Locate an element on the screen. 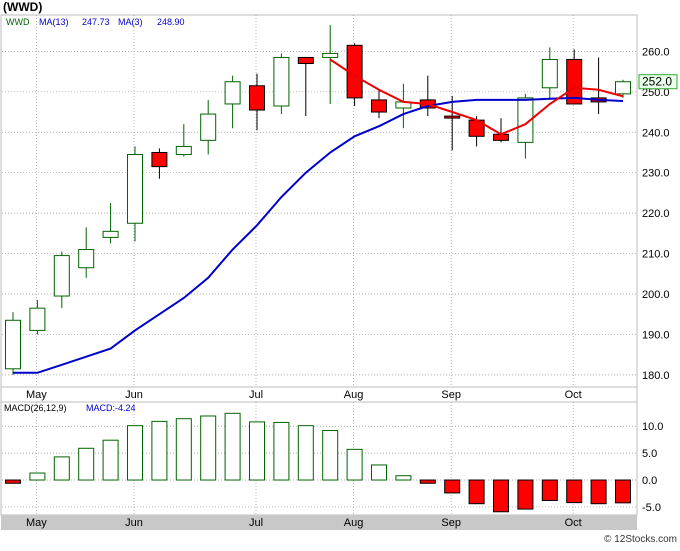 The width and height of the screenshot is (680, 551). watermark: © 12Stocks.com is located at coordinates (640, 539).